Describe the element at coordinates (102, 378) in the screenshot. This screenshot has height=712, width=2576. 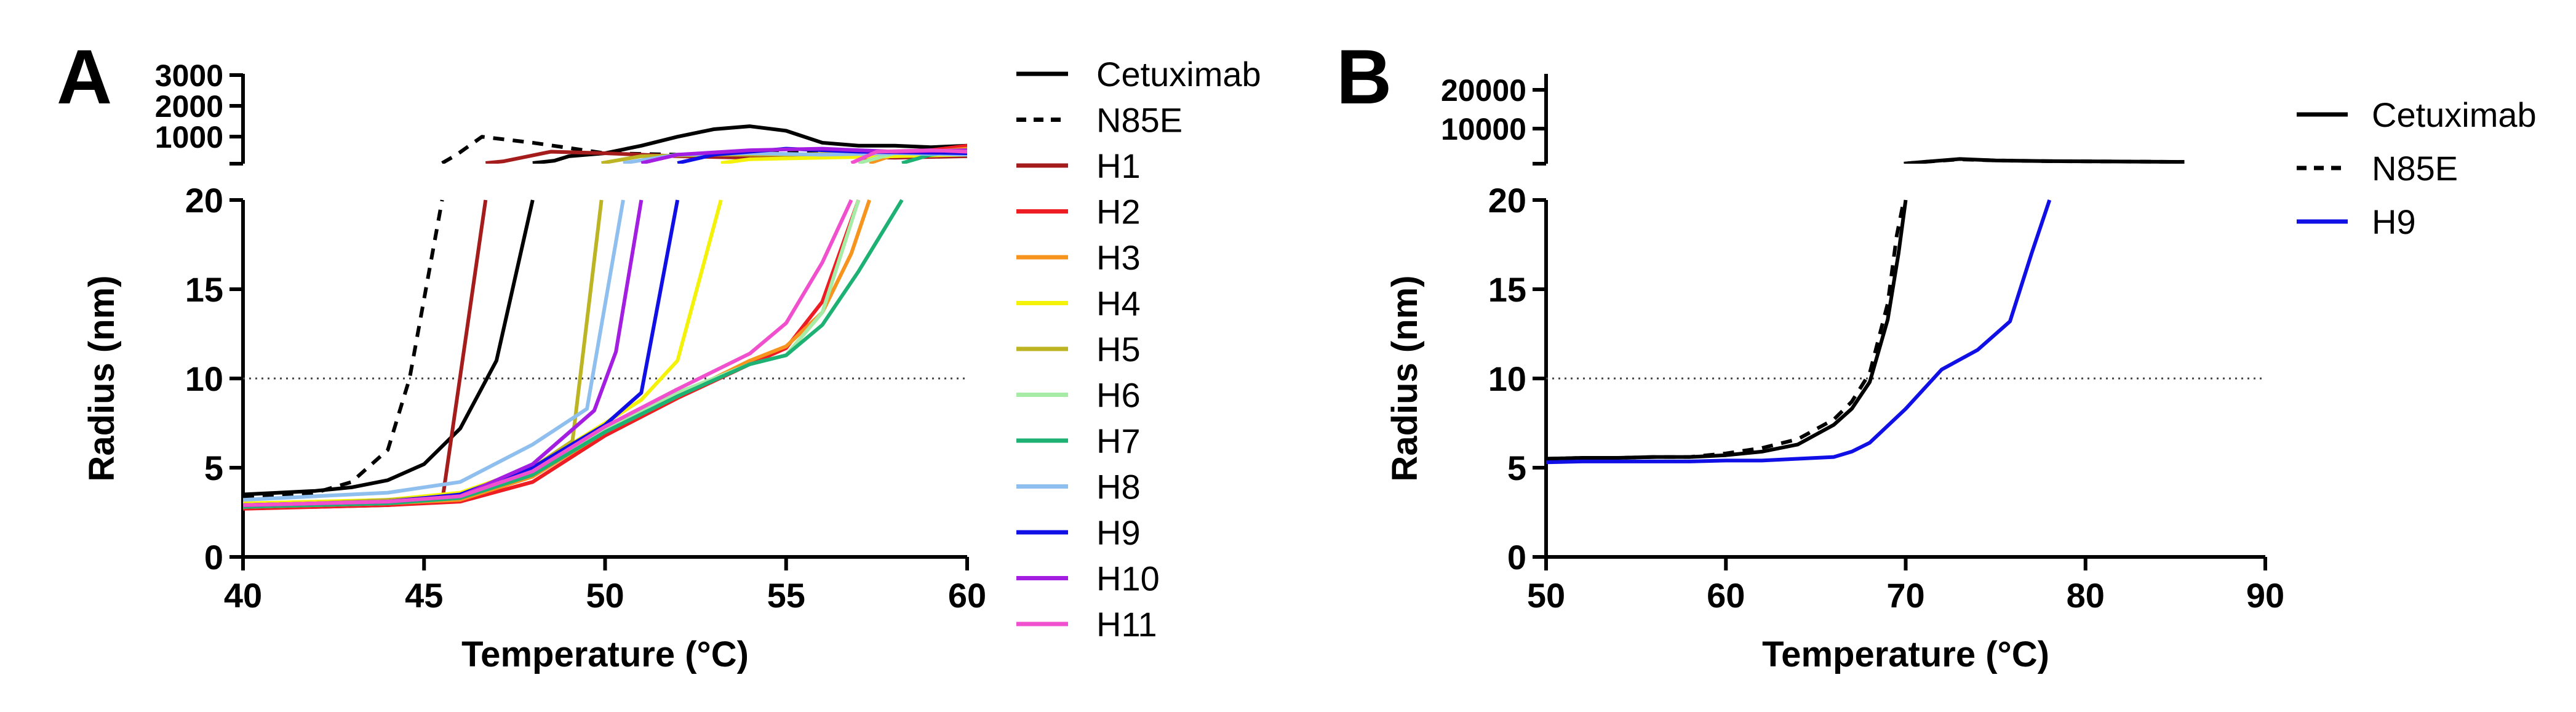
I see `panel-a-y-axis-label: Radius (nm)` at that location.